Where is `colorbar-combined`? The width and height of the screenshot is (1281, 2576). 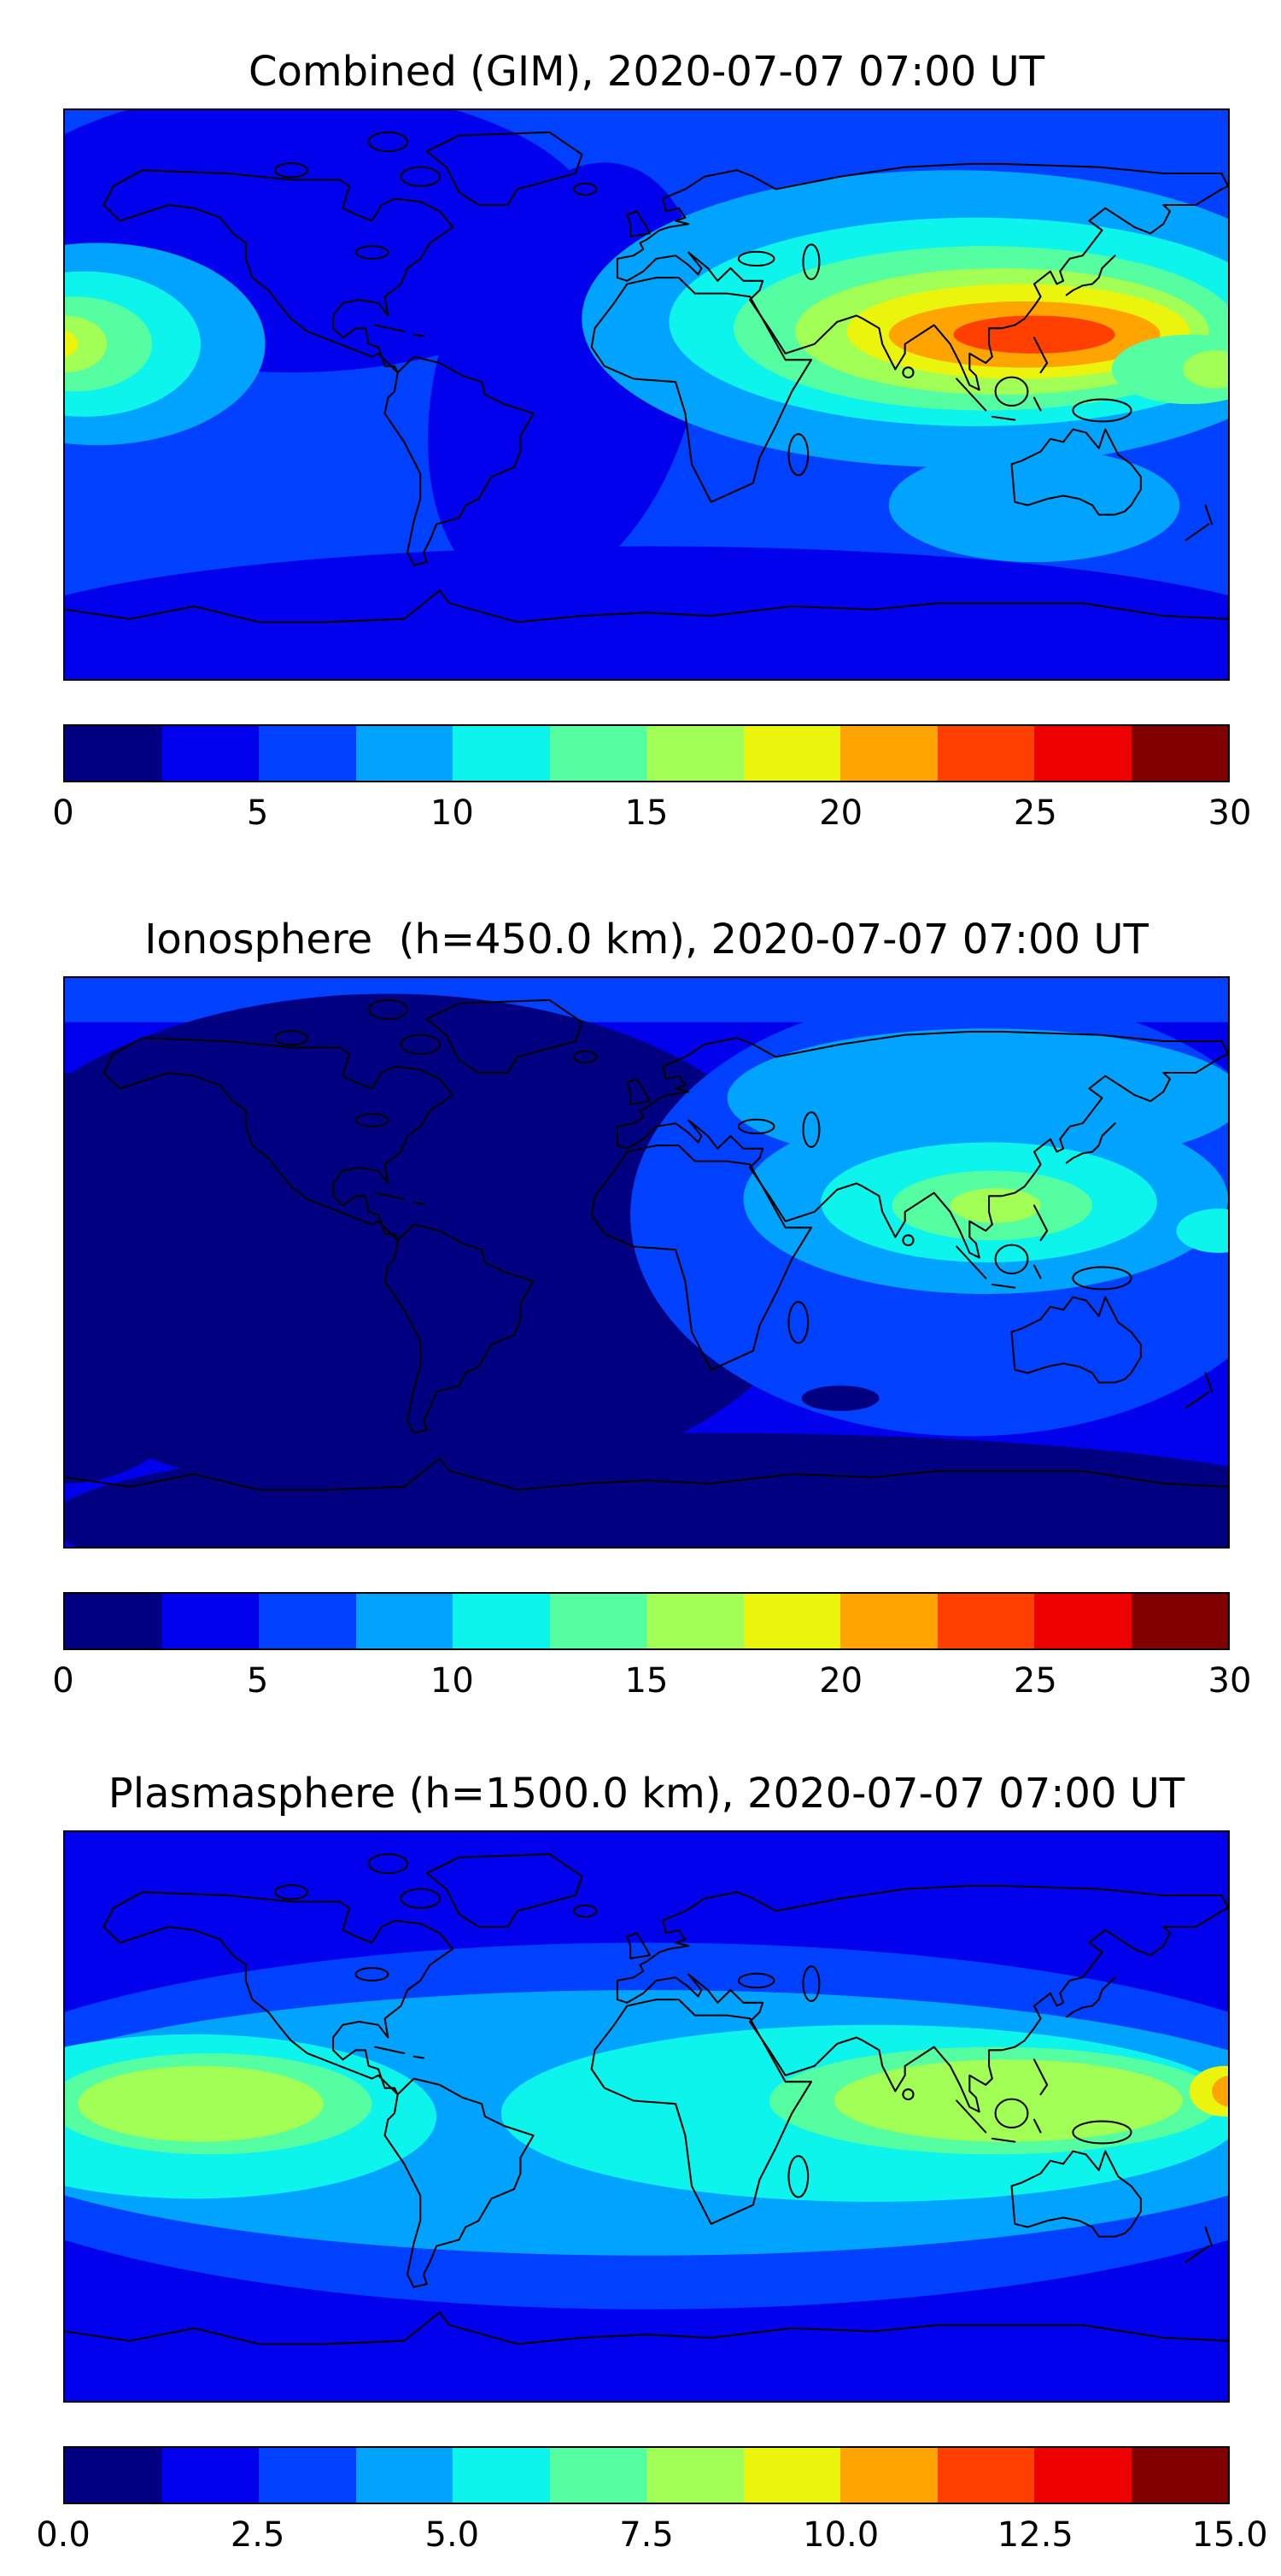
colorbar-combined is located at coordinates (646, 753).